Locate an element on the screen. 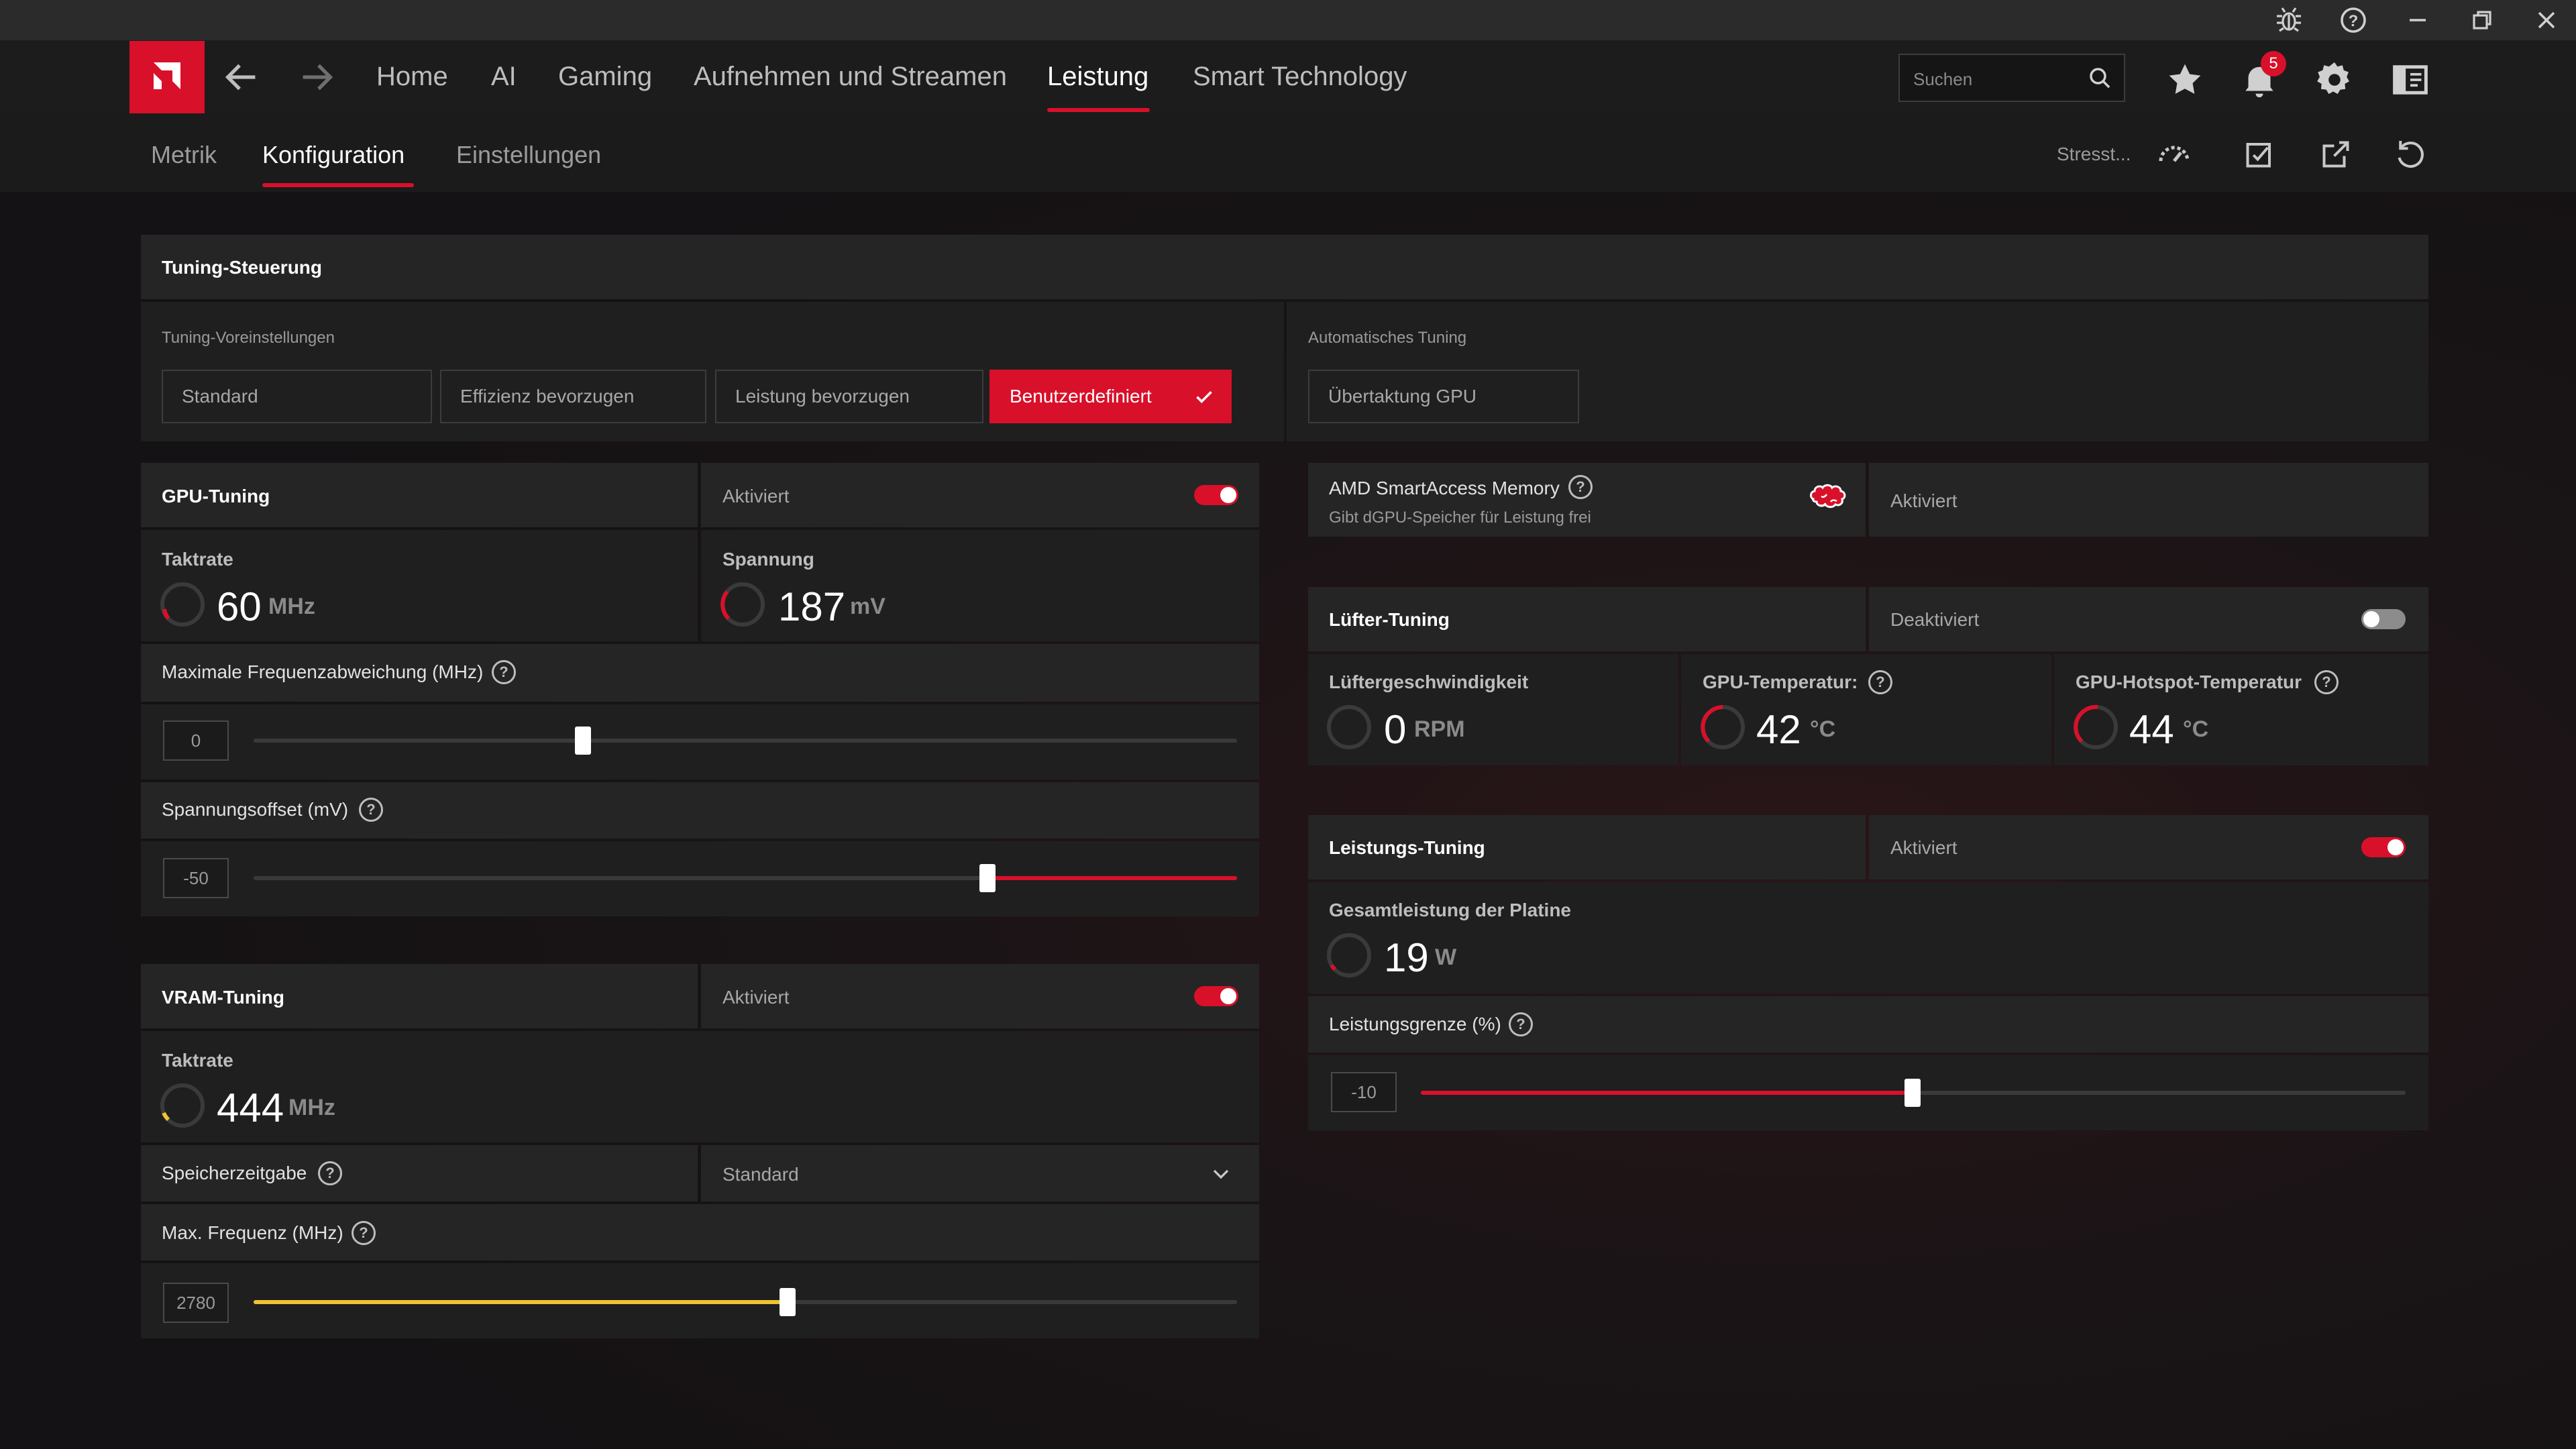 The height and width of the screenshot is (1449, 2576). power-limit-header is located at coordinates (1868, 1024).